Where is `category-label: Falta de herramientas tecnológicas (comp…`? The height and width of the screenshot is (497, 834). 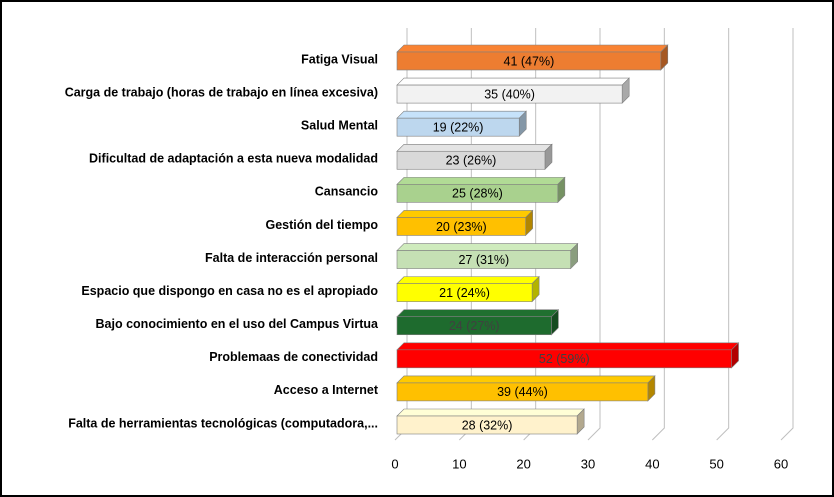
category-label: Falta de herramientas tecnológicas (comp… is located at coordinates (223, 423).